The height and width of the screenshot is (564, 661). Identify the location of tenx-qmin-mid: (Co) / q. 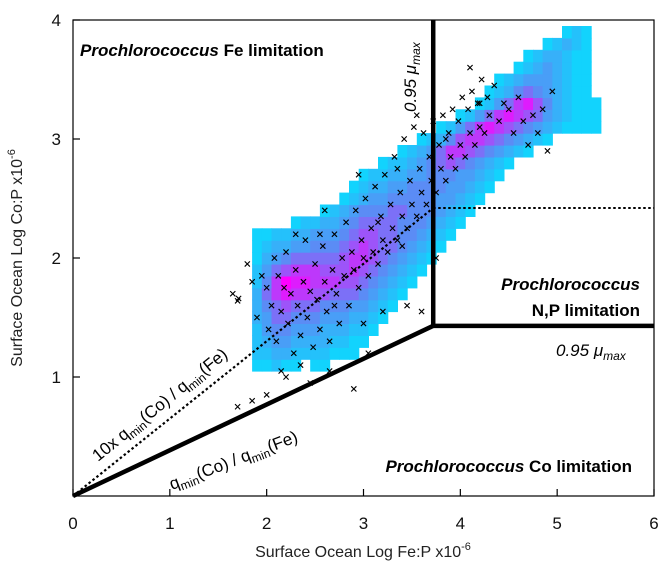
(164, 401).